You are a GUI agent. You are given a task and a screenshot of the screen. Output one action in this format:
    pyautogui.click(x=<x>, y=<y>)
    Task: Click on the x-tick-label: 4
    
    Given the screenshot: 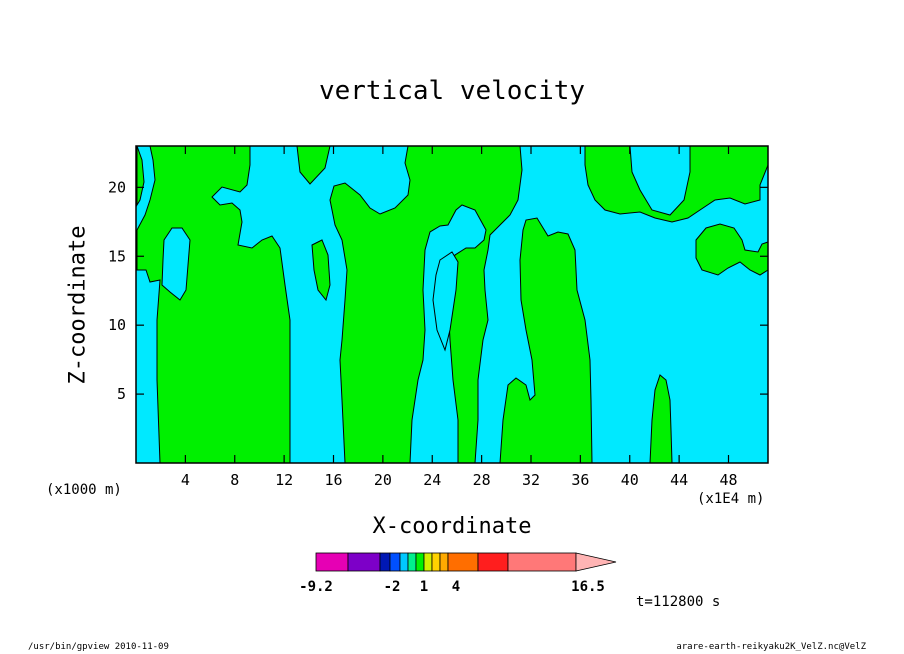 What is the action you would take?
    pyautogui.click(x=185, y=480)
    